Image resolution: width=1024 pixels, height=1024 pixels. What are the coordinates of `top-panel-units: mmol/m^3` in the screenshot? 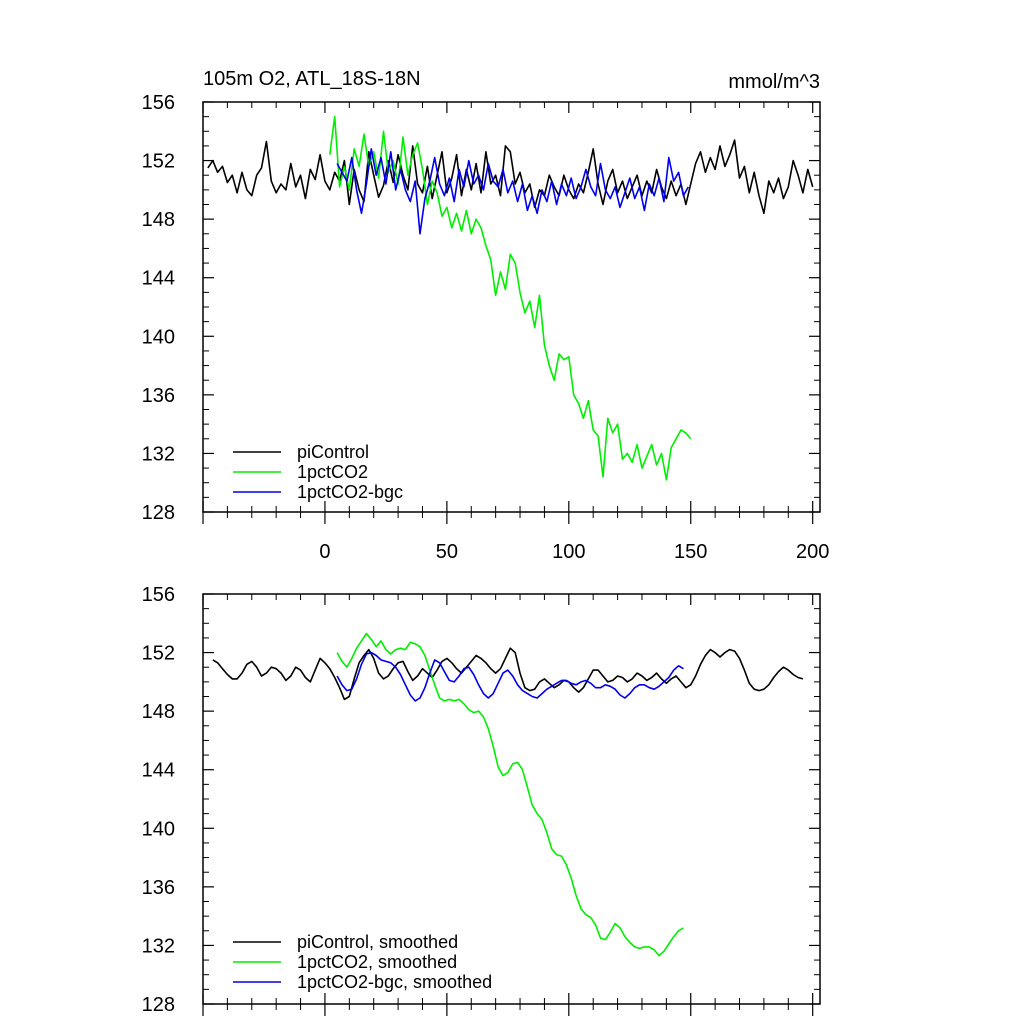 It's located at (774, 82).